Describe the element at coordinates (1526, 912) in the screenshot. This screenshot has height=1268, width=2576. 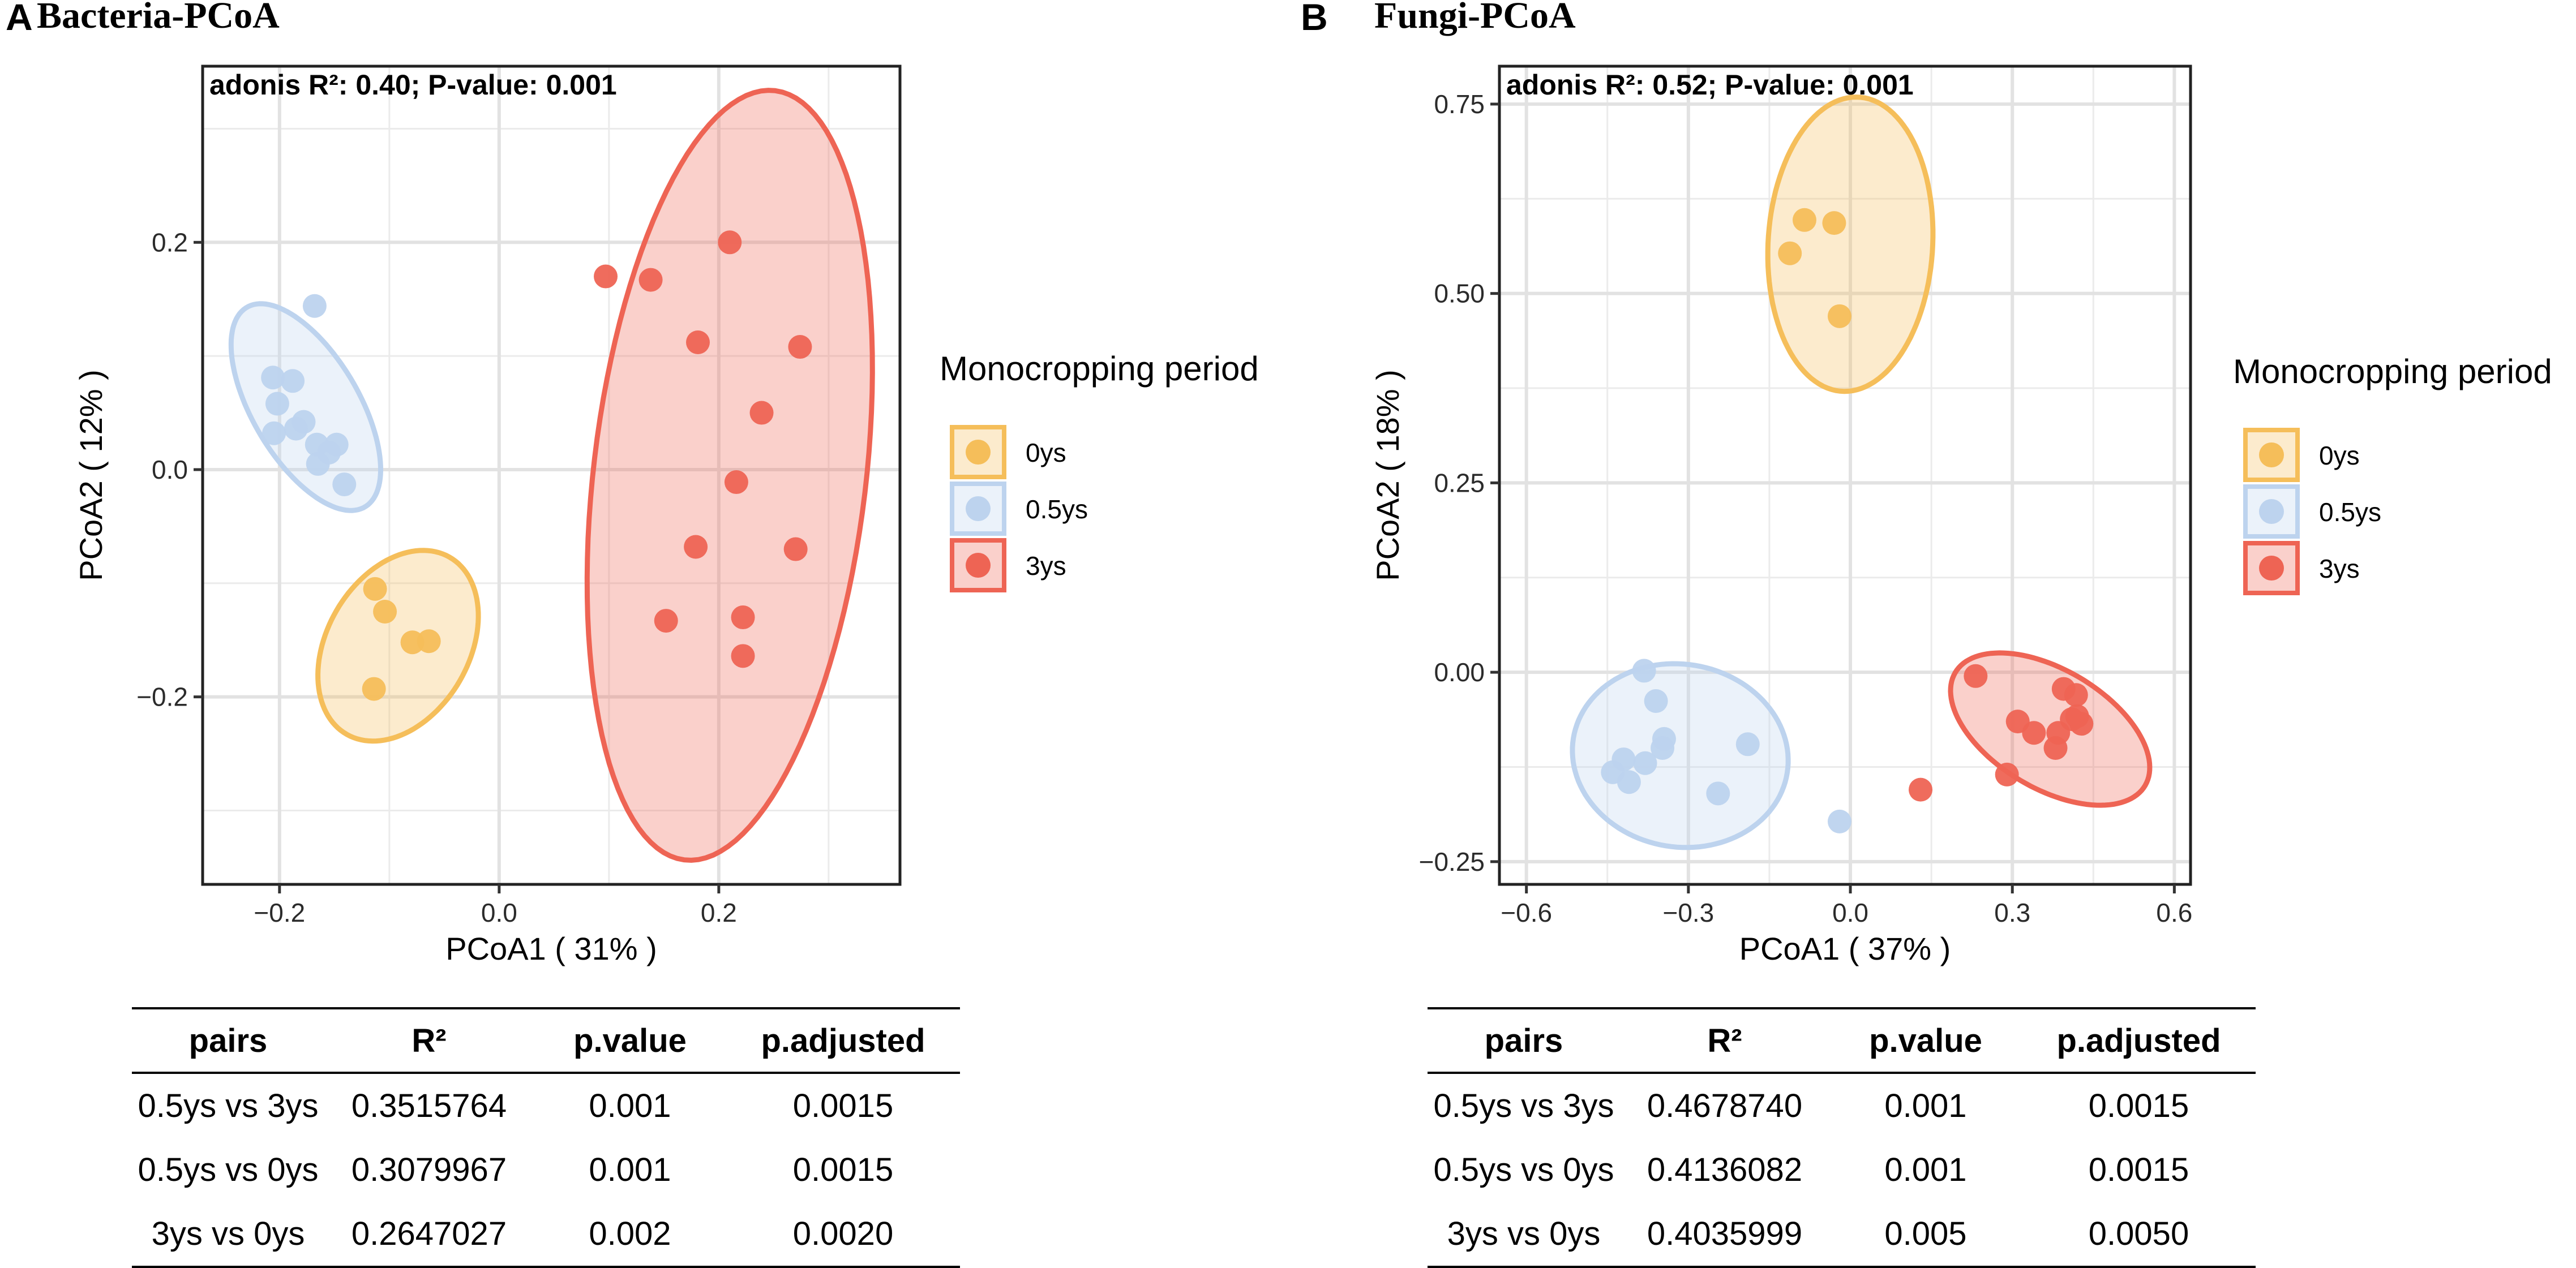
I see `x-tick-label: −0.6` at that location.